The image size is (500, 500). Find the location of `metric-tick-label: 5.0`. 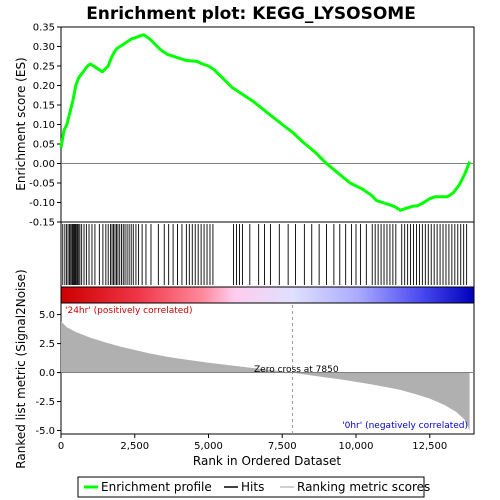

metric-tick-label: 5.0 is located at coordinates (47, 315).